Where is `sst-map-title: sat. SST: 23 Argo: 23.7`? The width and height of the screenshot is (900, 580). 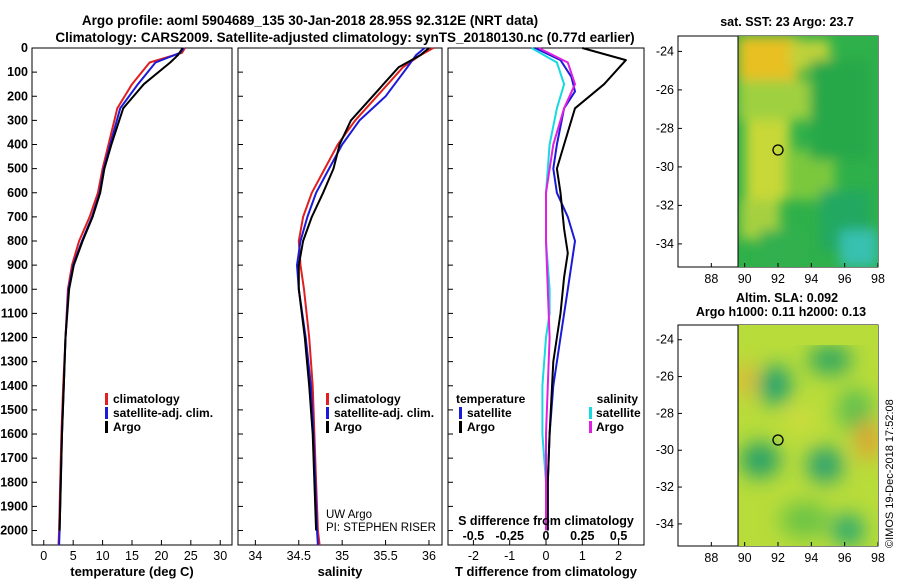
sst-map-title: sat. SST: 23 Argo: 23.7 is located at coordinates (787, 22).